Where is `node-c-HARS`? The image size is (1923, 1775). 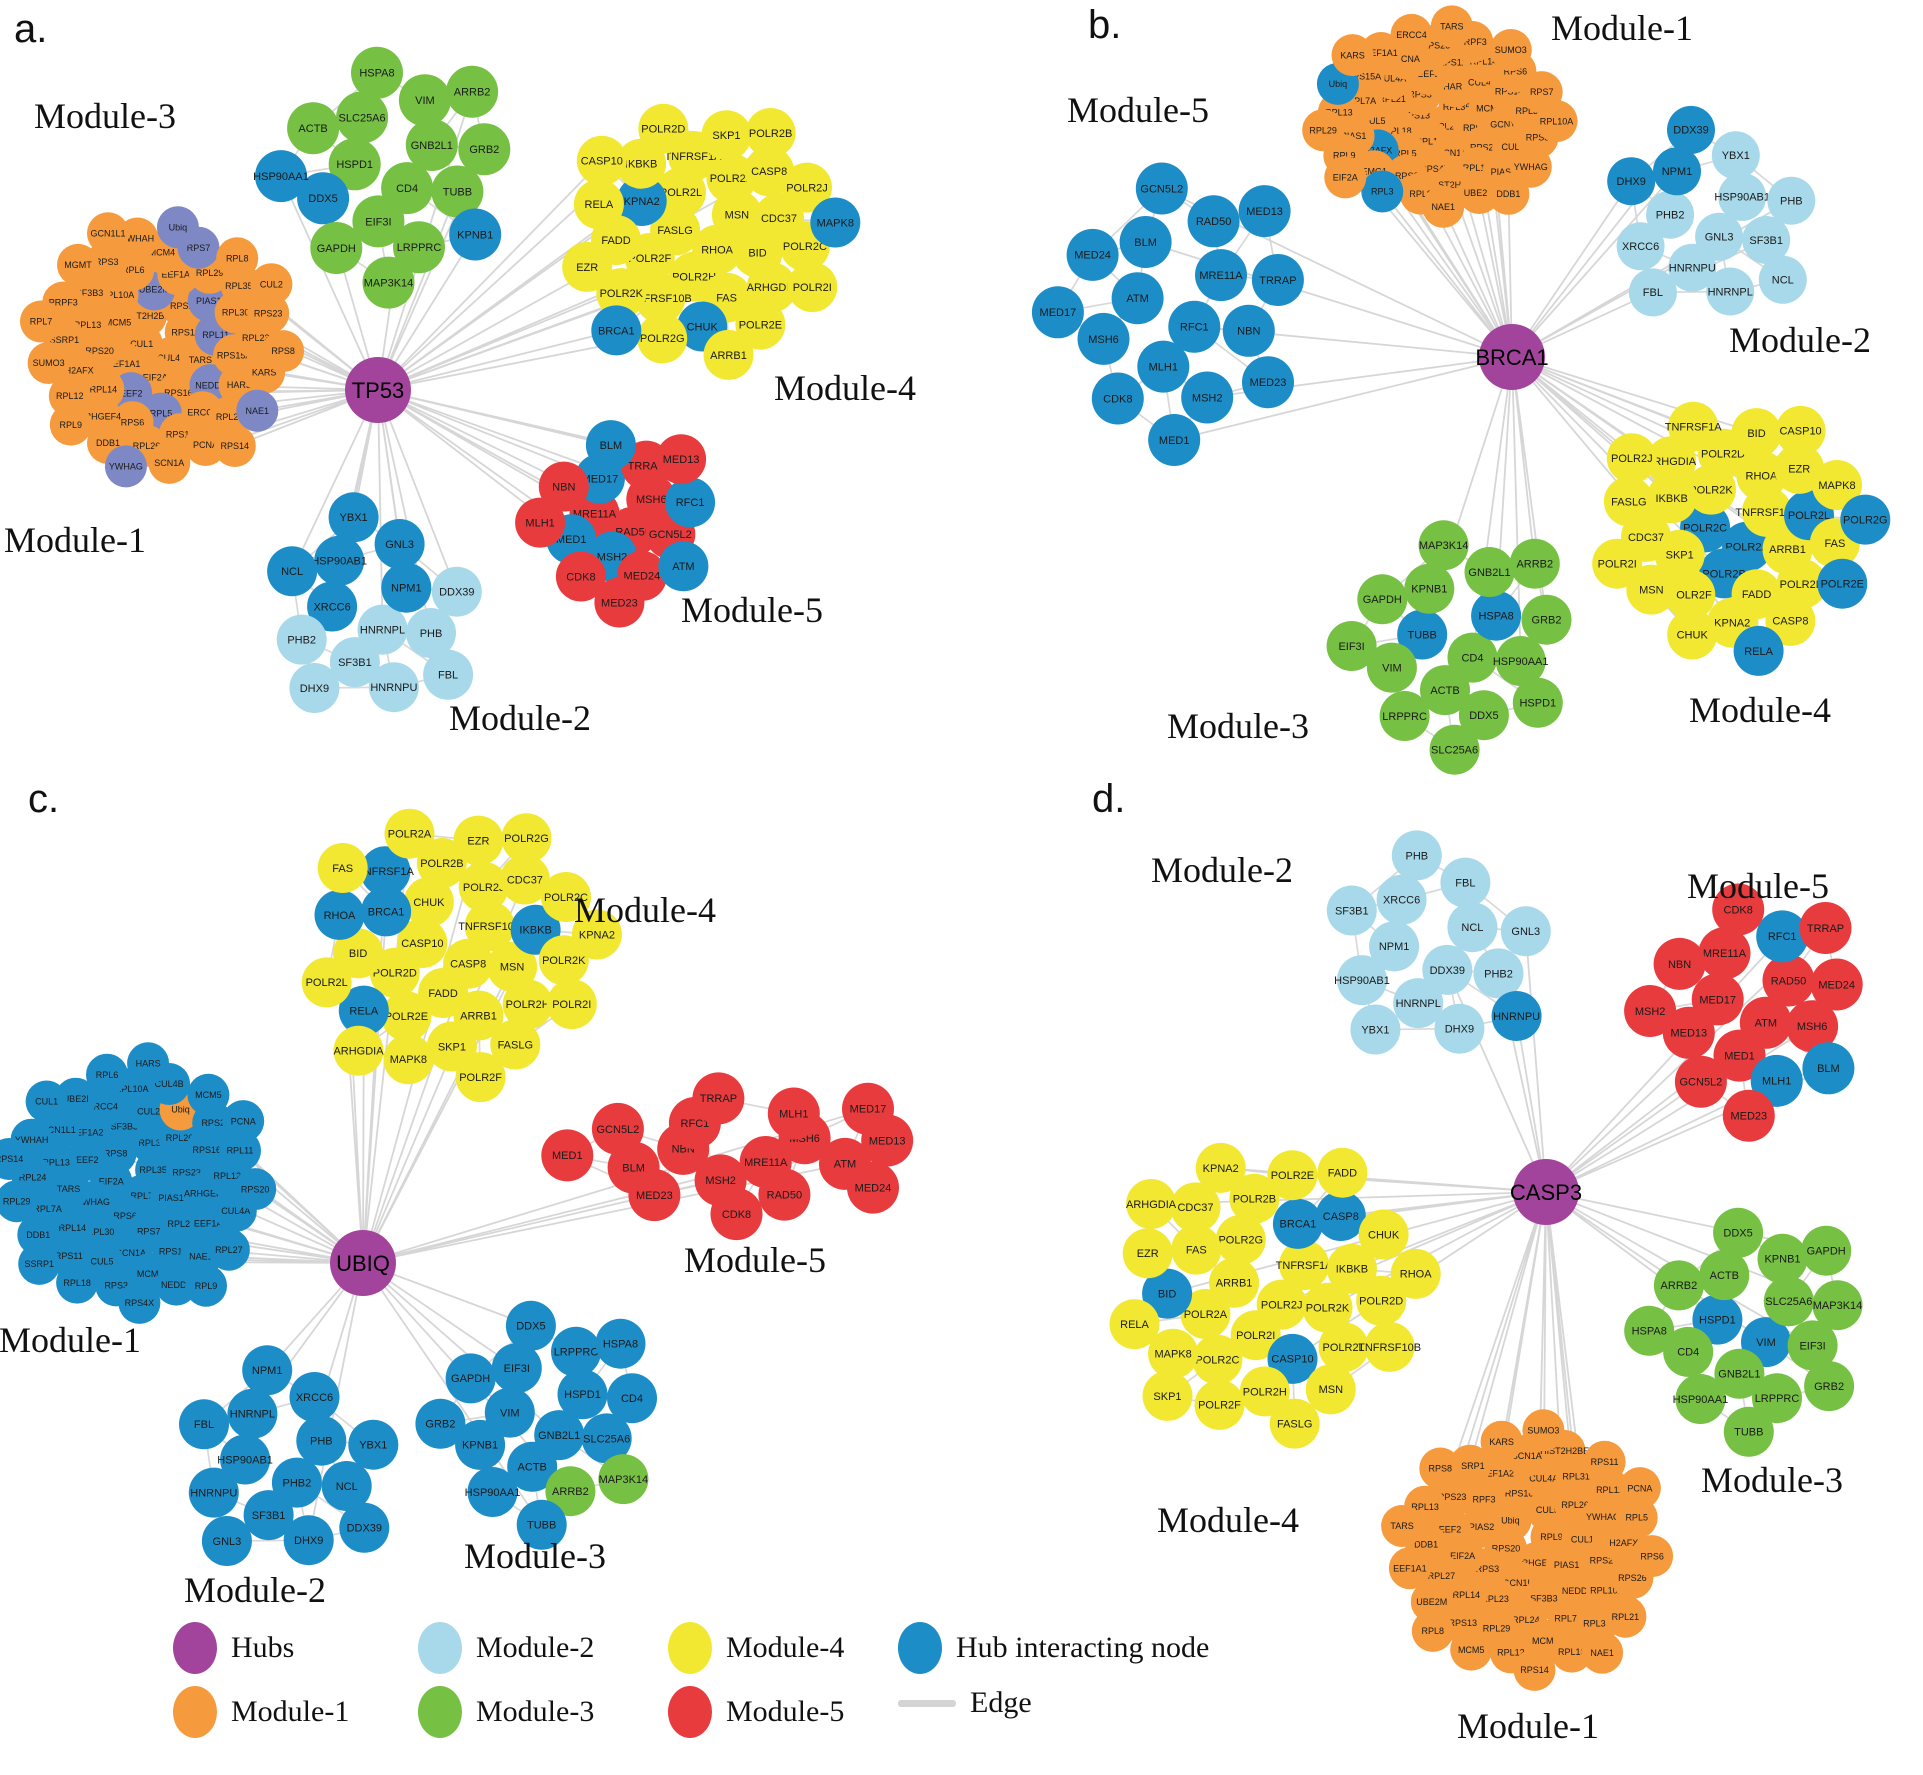
node-c-HARS is located at coordinates (148, 1063).